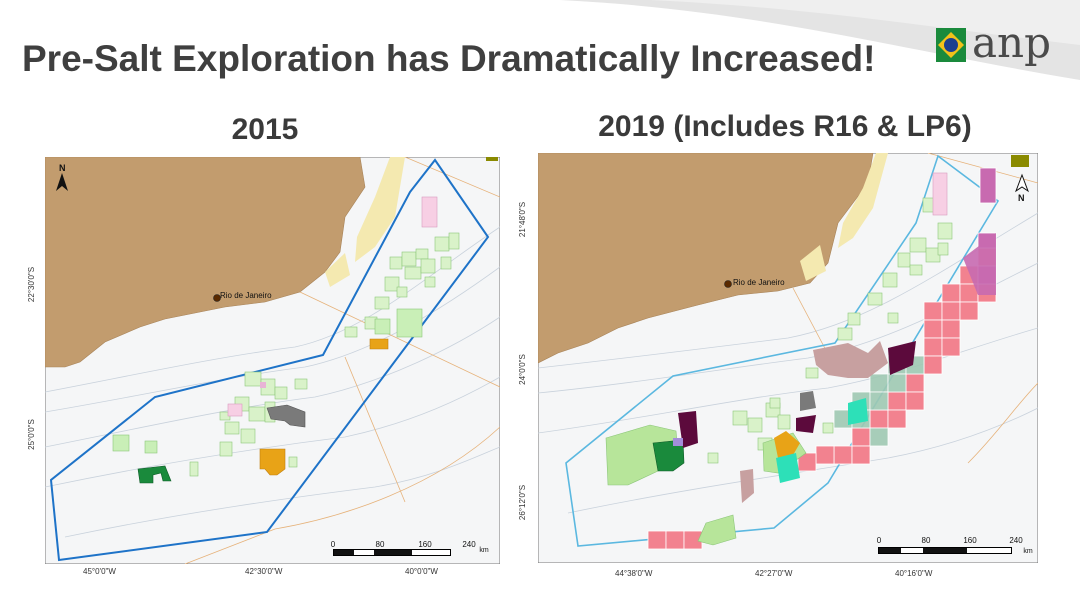 This screenshot has width=1080, height=608. I want to click on lat-label: 24°0'0"S, so click(522, 369).